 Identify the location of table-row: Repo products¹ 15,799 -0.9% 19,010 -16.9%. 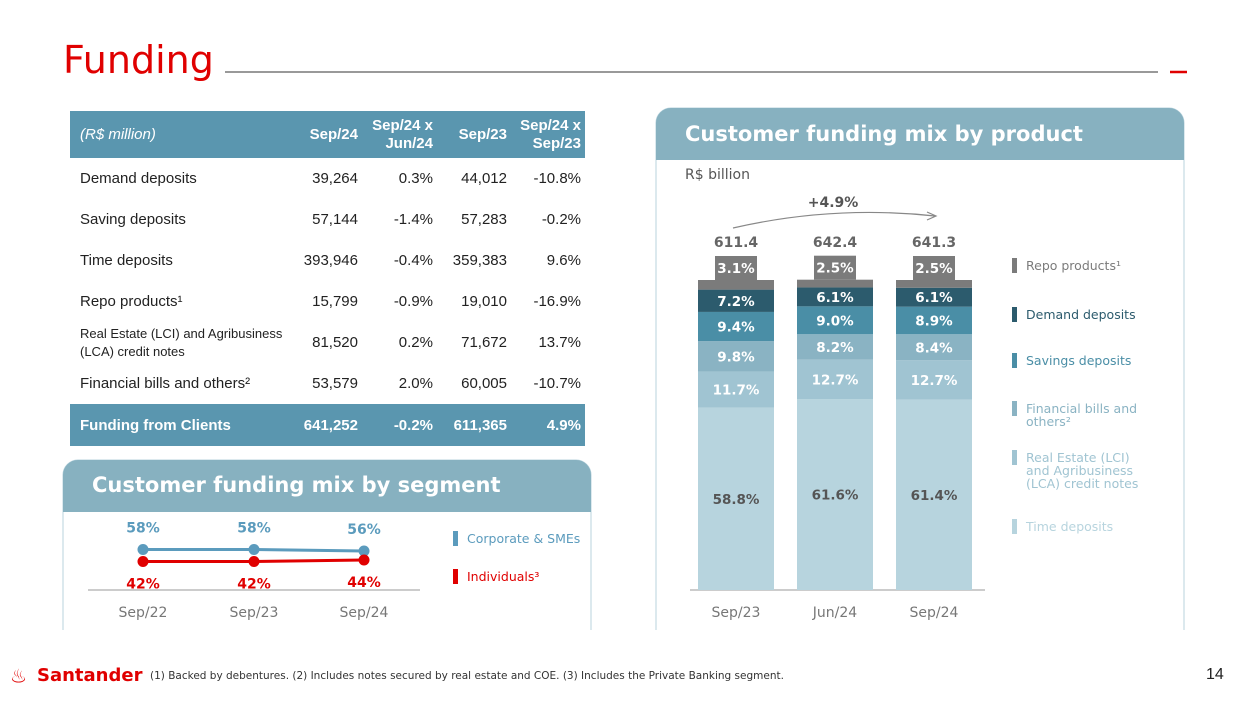
(327, 301).